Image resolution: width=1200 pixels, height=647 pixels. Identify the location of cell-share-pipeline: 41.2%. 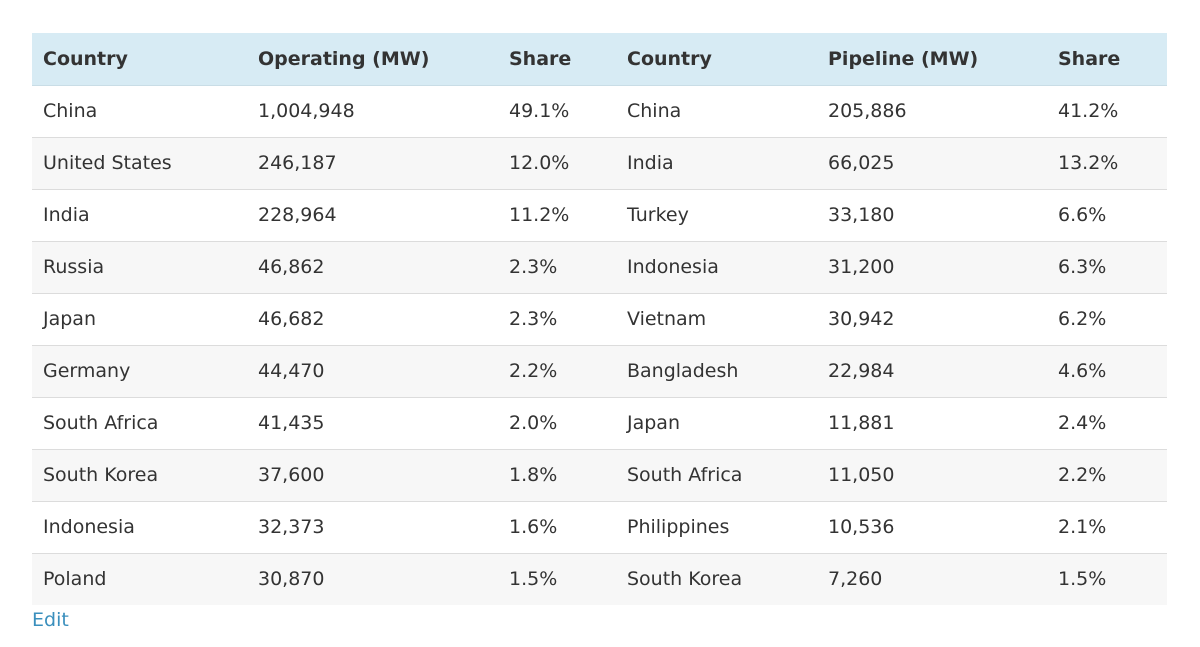
(1088, 111).